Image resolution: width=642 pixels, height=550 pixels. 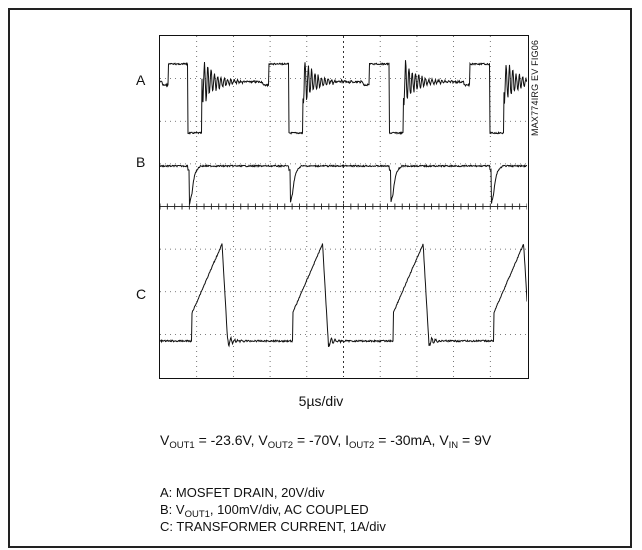 What do you see at coordinates (182, 445) in the screenshot?
I see `vout1-sub: OUT1` at bounding box center [182, 445].